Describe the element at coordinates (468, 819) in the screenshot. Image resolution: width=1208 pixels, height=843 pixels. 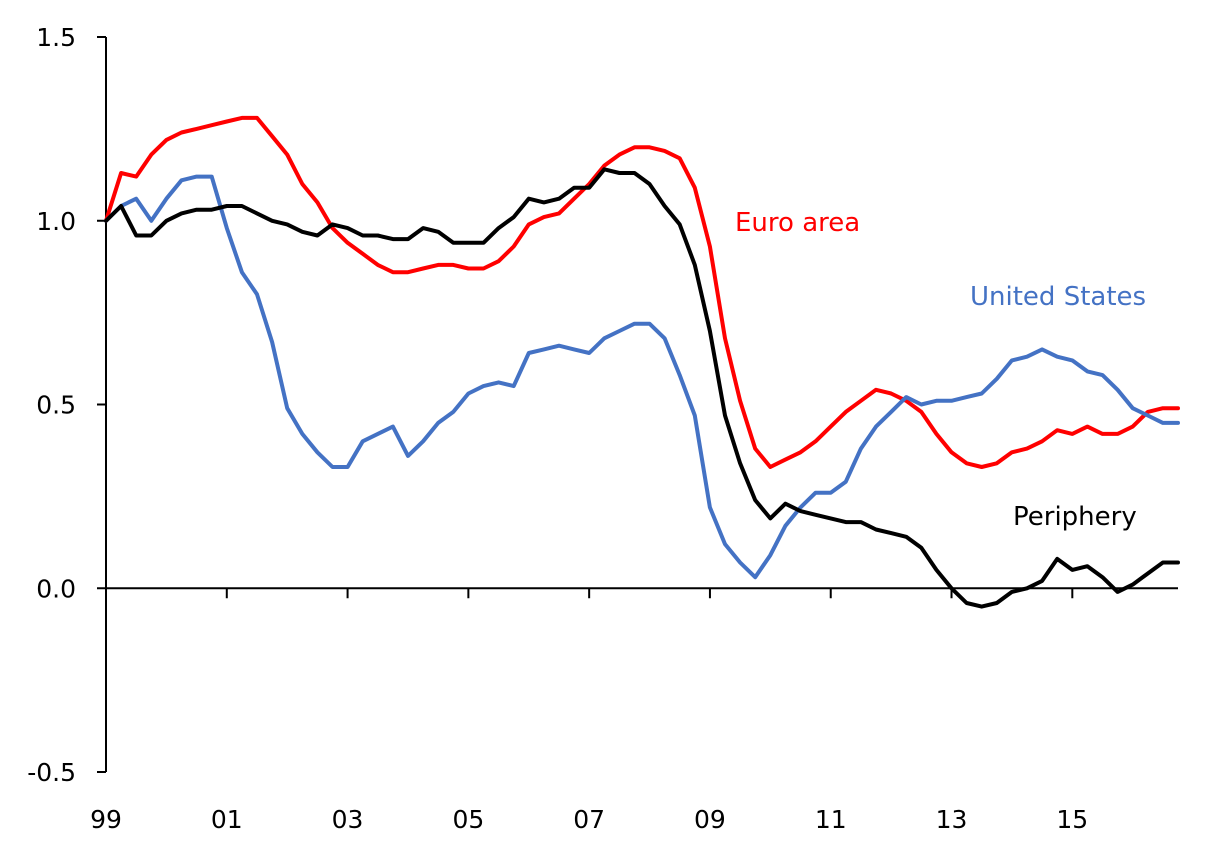
I see `x-tick-label: 05` at that location.